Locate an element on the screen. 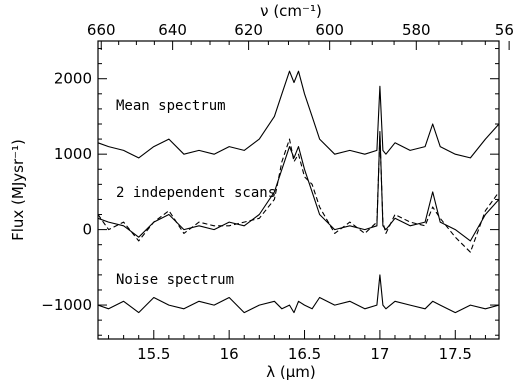 The height and width of the screenshot is (383, 514). y-tick-label: 0 is located at coordinates (87, 230).